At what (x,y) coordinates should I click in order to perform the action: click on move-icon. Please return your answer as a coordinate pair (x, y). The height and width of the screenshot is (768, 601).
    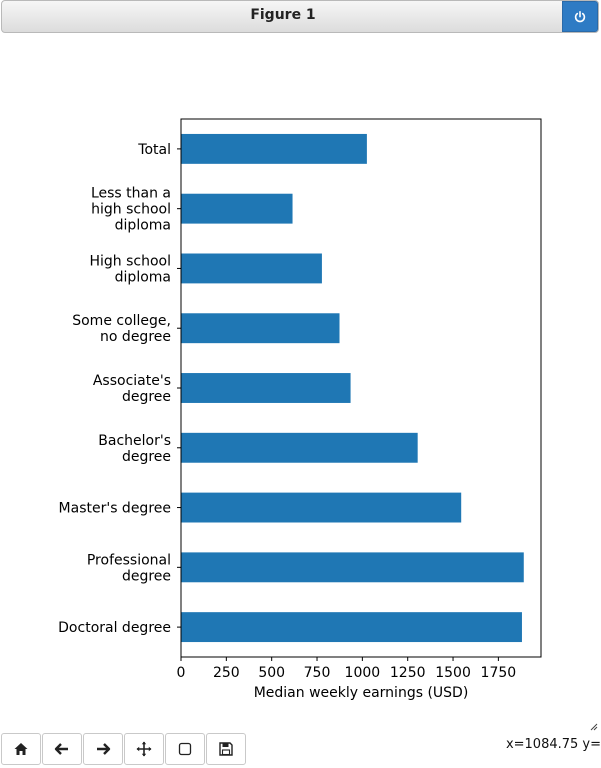
    Looking at the image, I should click on (144, 749).